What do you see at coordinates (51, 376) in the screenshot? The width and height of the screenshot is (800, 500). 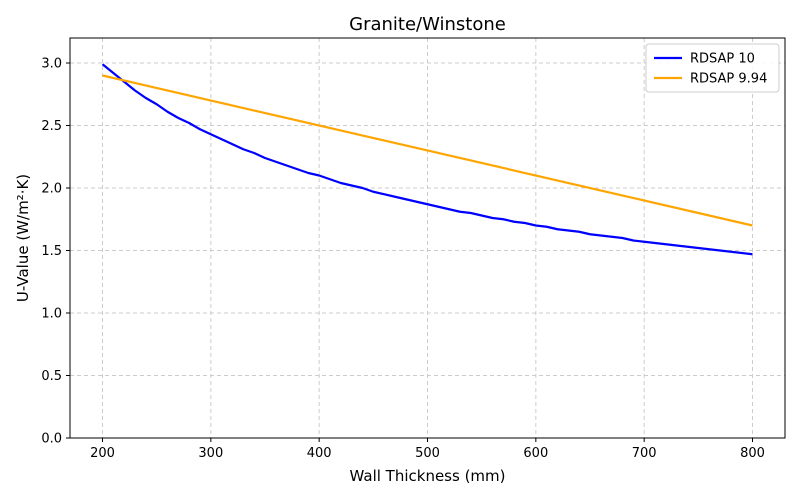 I see `y-tick-label: 0.5` at bounding box center [51, 376].